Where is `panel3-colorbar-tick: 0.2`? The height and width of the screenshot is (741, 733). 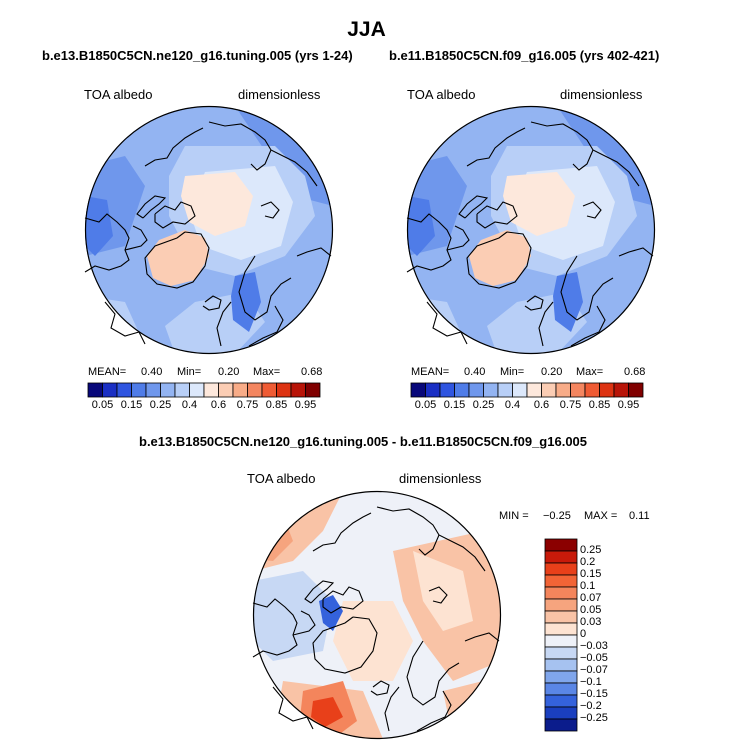
panel3-colorbar-tick: 0.2 is located at coordinates (588, 562).